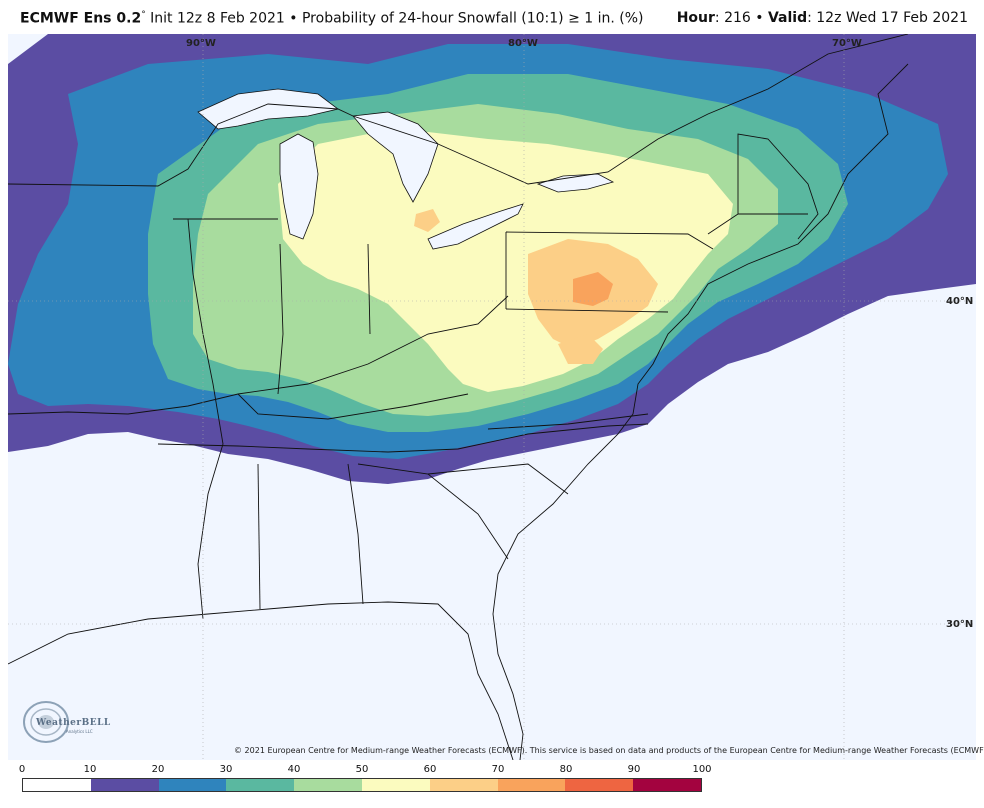  What do you see at coordinates (695, 18) in the screenshot?
I see `hour-label: Hour` at bounding box center [695, 18].